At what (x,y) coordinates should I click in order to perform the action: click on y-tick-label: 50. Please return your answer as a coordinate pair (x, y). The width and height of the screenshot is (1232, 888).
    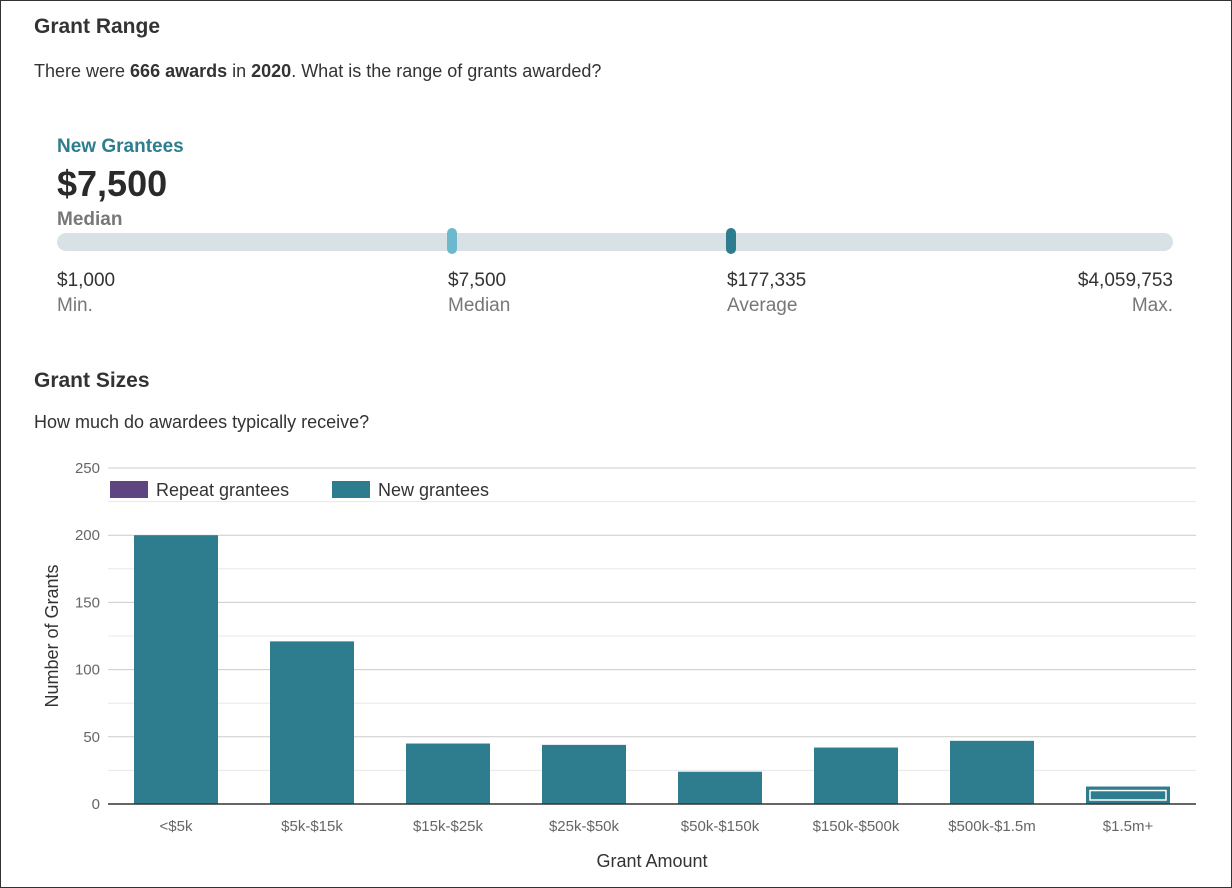
    Looking at the image, I should click on (91, 737).